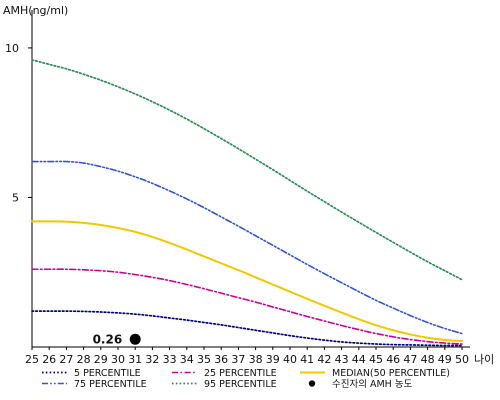  Describe the element at coordinates (12, 48) in the screenshot. I see `y-tick-label: 10` at that location.